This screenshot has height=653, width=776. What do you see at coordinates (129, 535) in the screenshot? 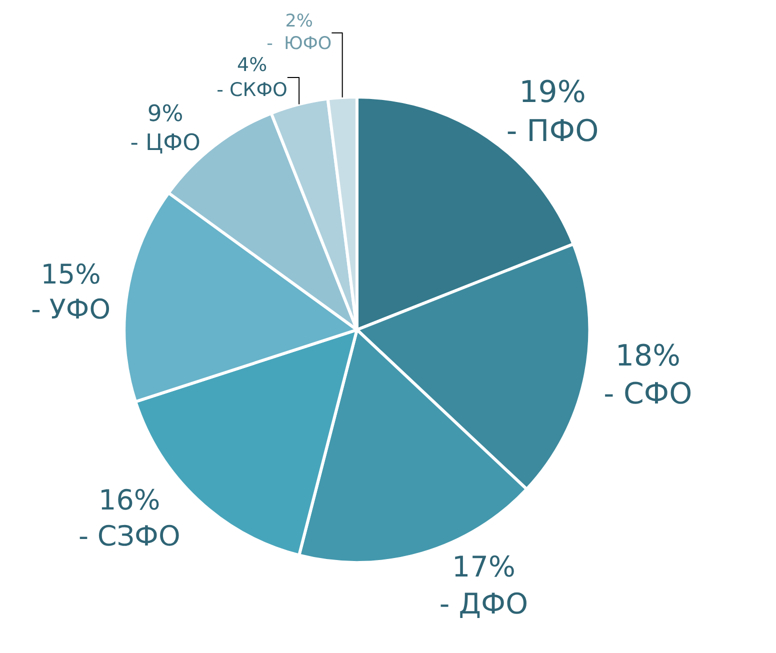
I see `slice-label: - СЗФО` at bounding box center [129, 535].